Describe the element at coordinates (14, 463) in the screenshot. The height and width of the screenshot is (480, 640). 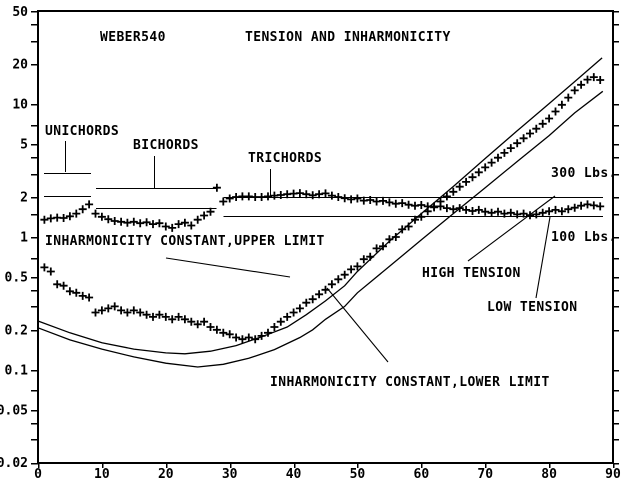
I see `y-tick-label: 0.02` at that location.